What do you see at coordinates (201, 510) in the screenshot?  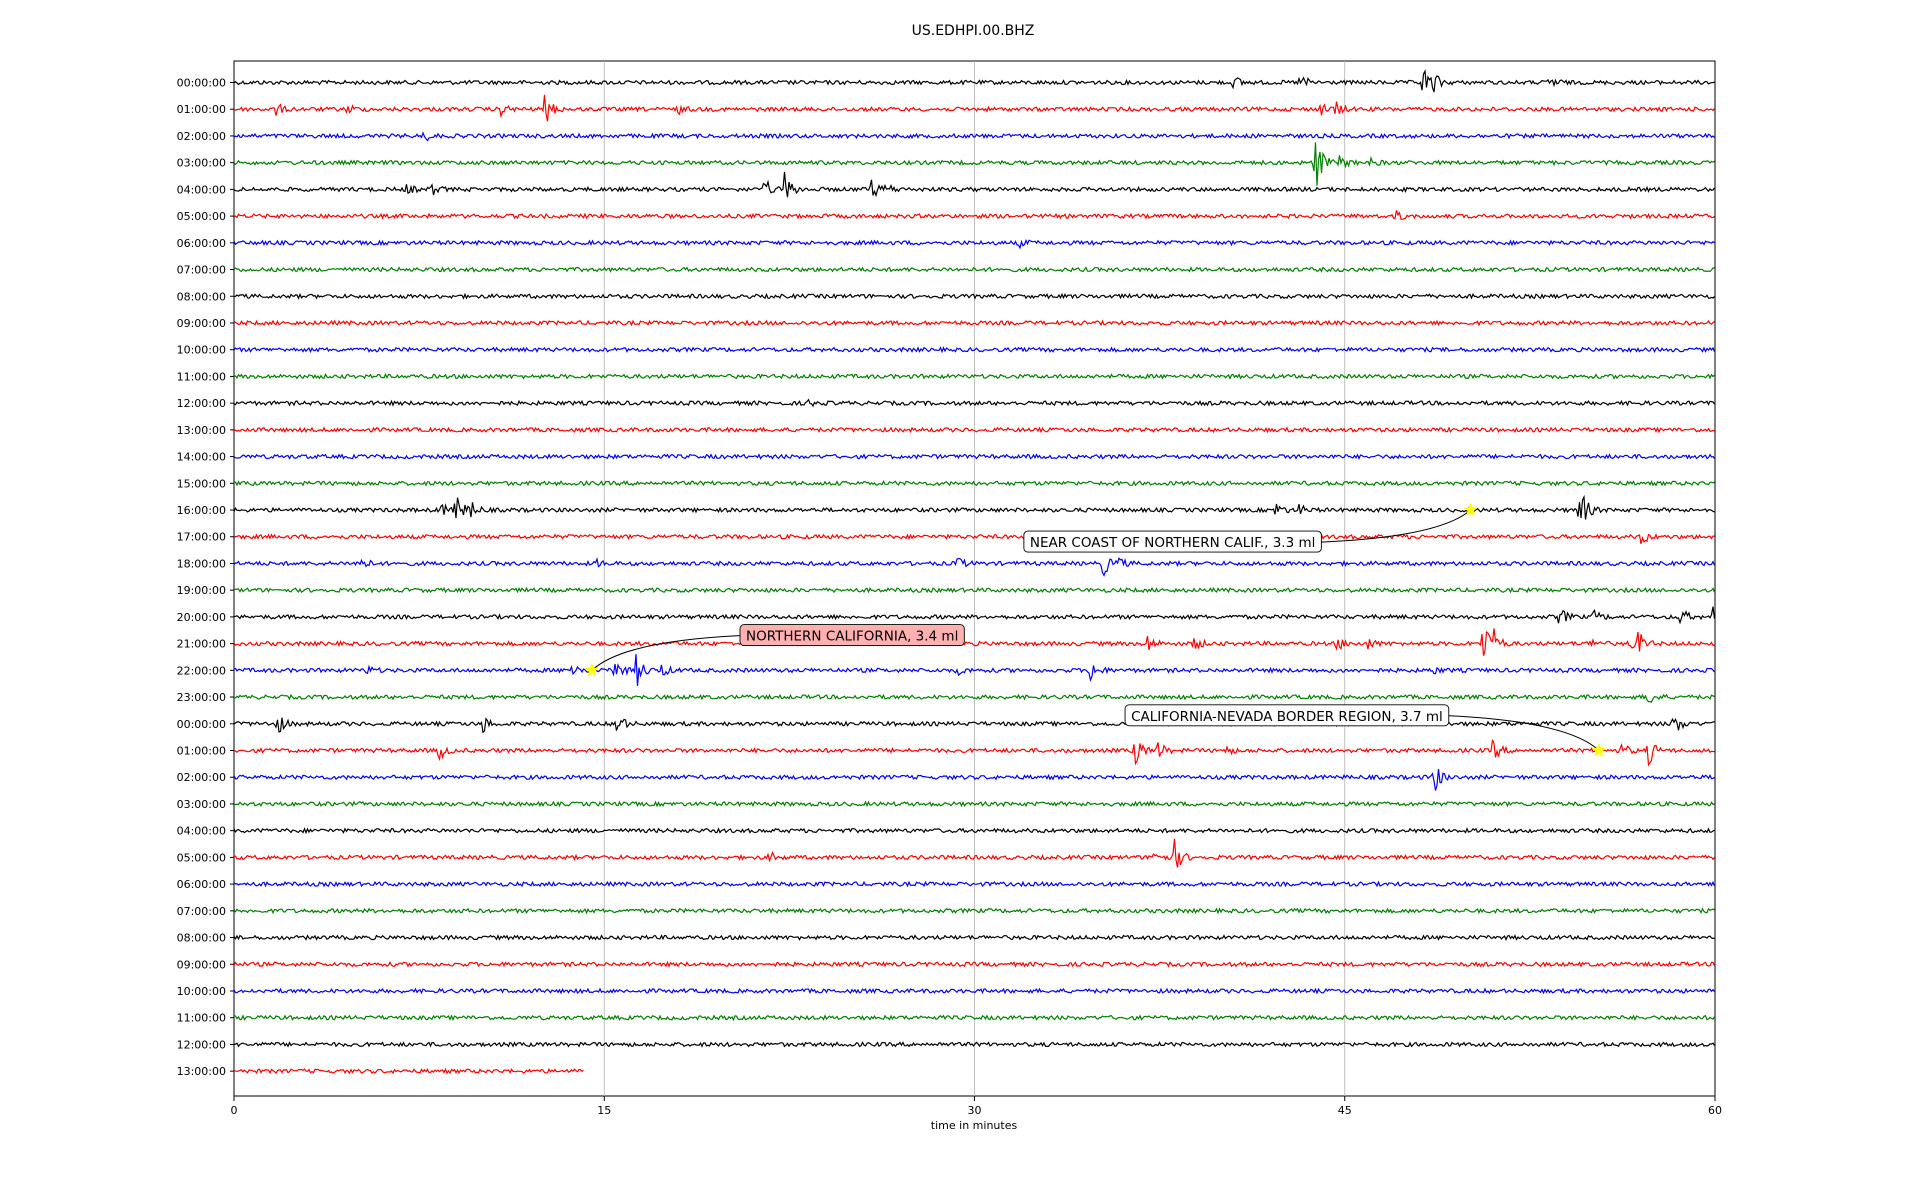 I see `y-tick-label: 16:00:00` at bounding box center [201, 510].